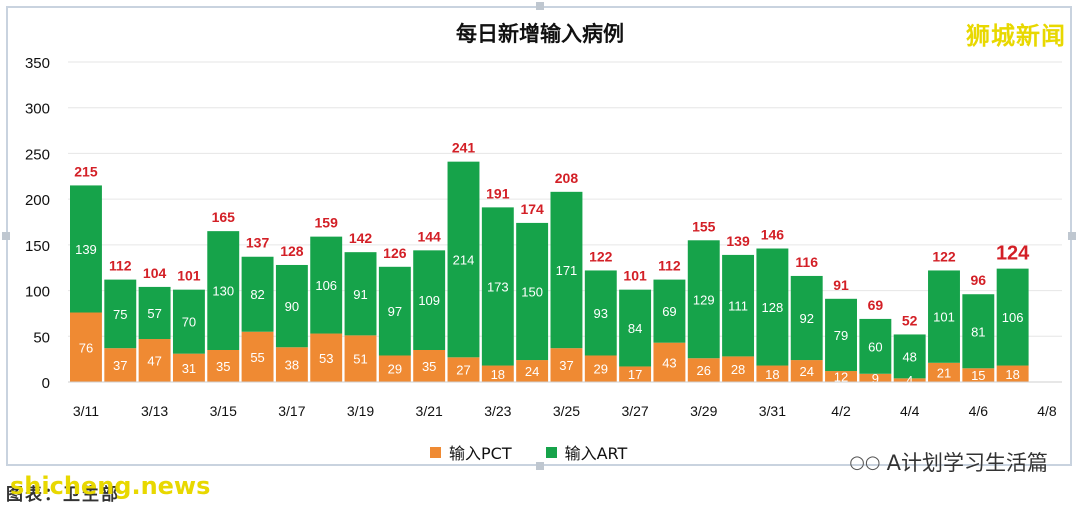 This screenshot has width=1080, height=508. What do you see at coordinates (540, 6) in the screenshot?
I see `resize-handle-top` at bounding box center [540, 6].